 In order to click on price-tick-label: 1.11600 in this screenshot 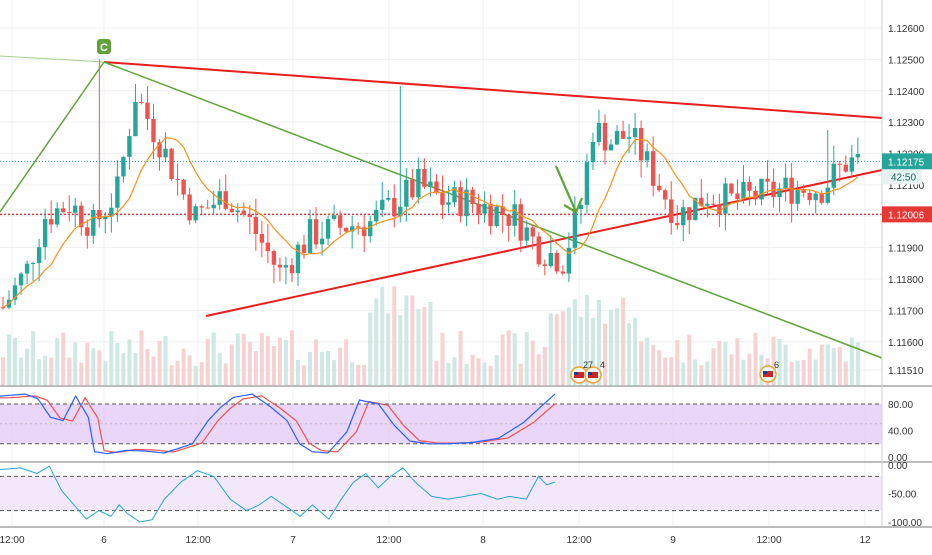, I will do `click(906, 343)`.